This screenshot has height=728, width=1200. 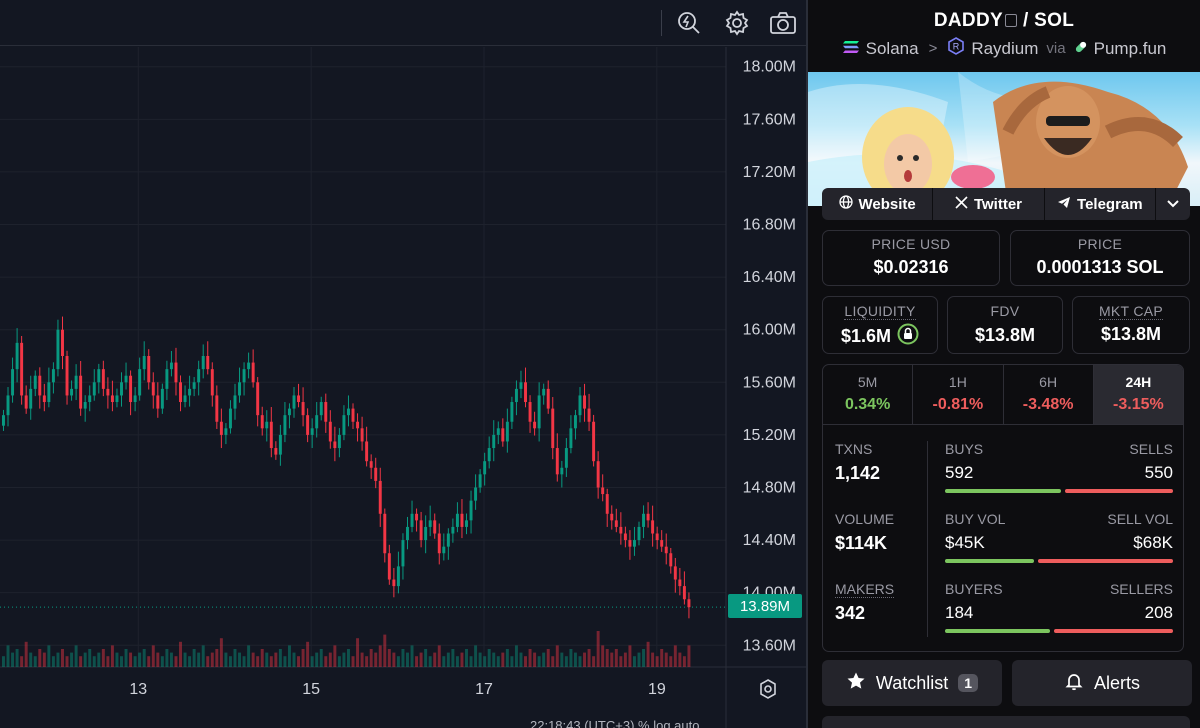 What do you see at coordinates (989, 204) in the screenshot?
I see `twitter-button: Twitter` at bounding box center [989, 204].